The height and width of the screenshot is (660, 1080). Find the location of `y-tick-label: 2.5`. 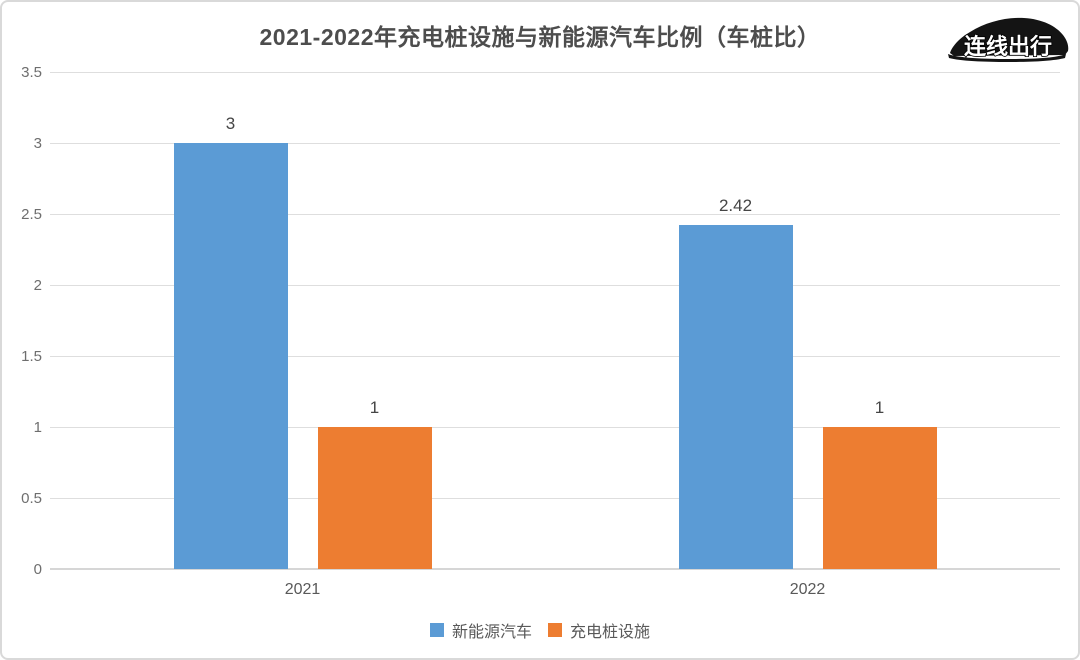

y-tick-label: 2.5 is located at coordinates (31, 214).